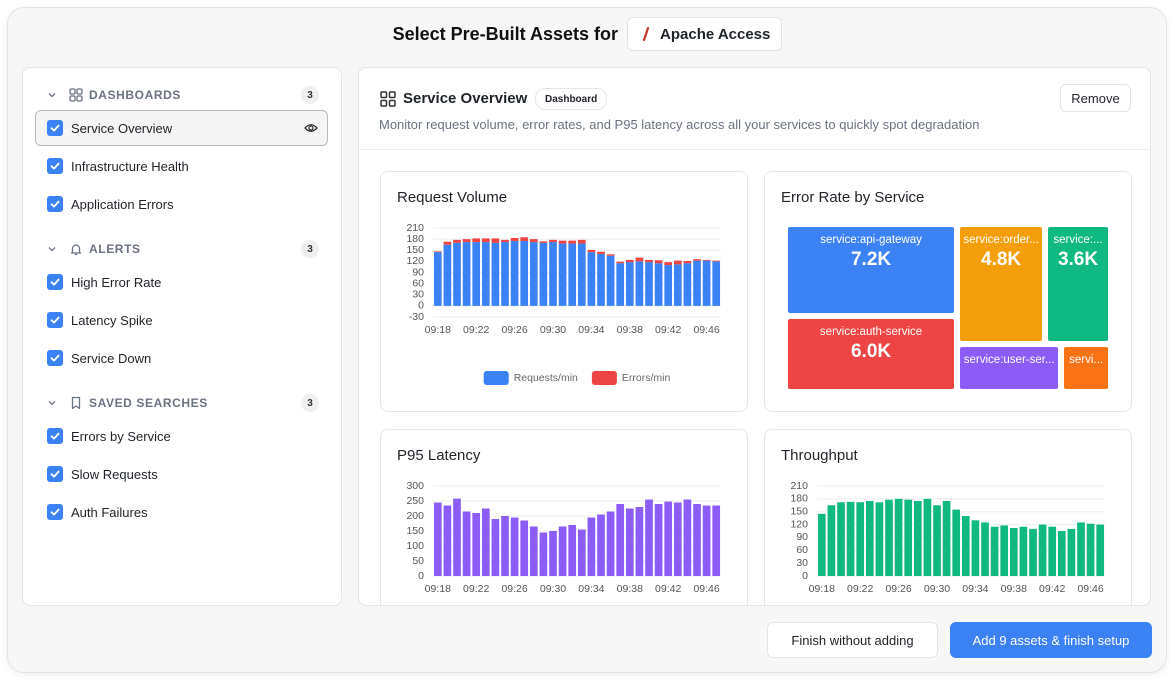  Describe the element at coordinates (415, 516) in the screenshot. I see `y-tick-label: 200` at that location.